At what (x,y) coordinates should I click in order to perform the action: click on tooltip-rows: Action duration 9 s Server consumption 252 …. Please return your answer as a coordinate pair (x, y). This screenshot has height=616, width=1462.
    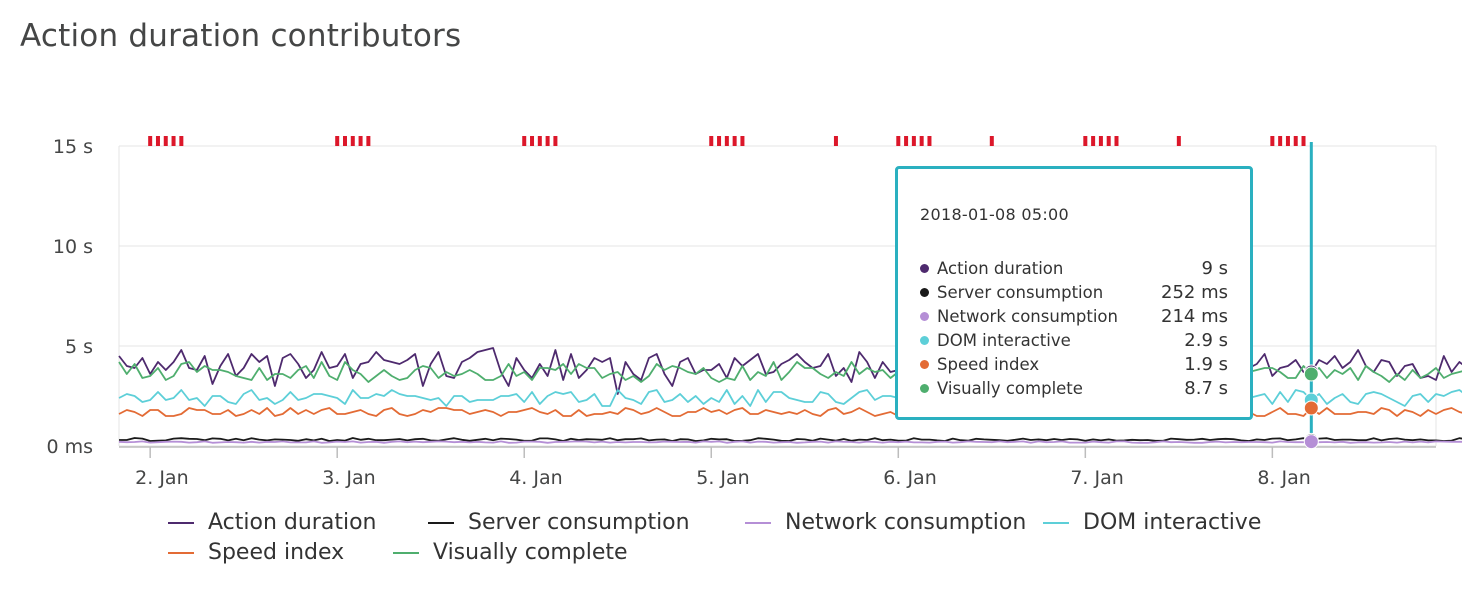
    Looking at the image, I should click on (1074, 328).